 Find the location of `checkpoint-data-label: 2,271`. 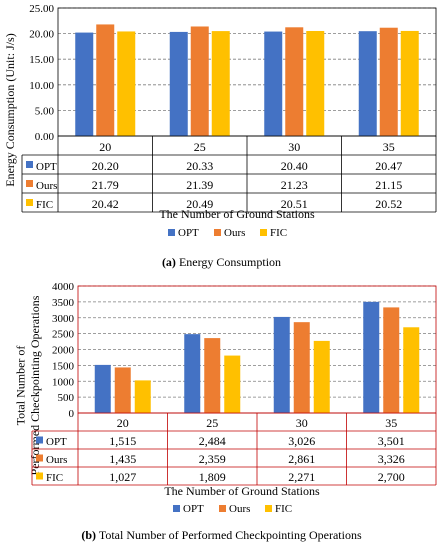

checkpoint-data-label: 2,271 is located at coordinates (301, 477).